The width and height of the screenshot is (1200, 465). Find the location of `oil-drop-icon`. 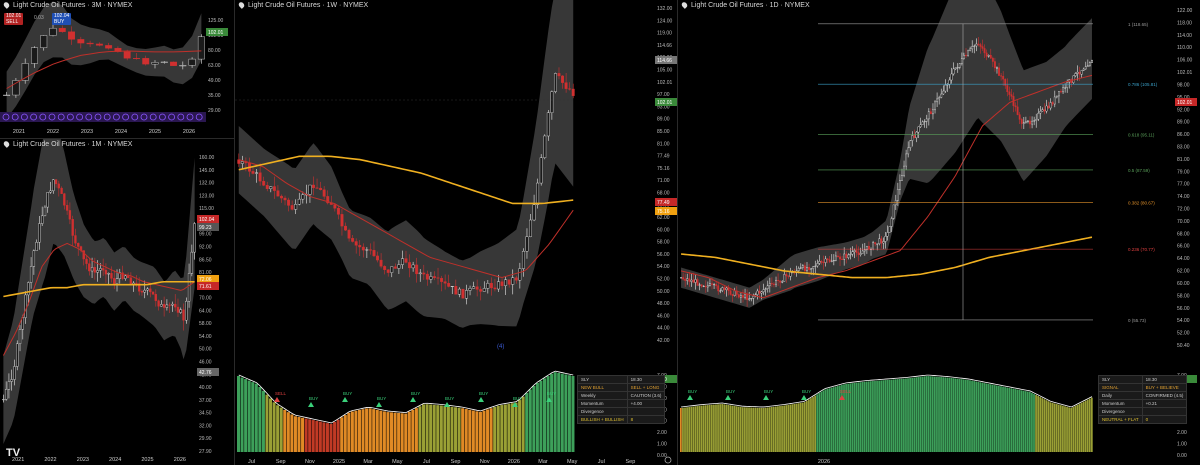

oil-drop-icon is located at coordinates (6, 5).